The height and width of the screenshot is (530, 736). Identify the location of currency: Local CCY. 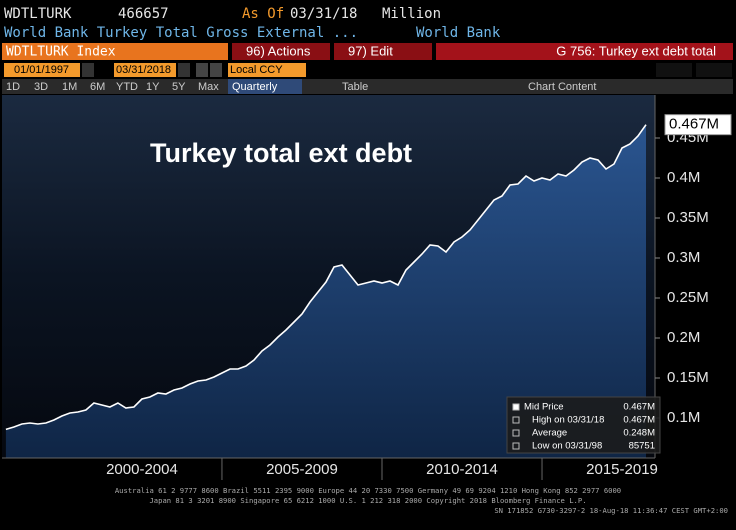
(256, 70).